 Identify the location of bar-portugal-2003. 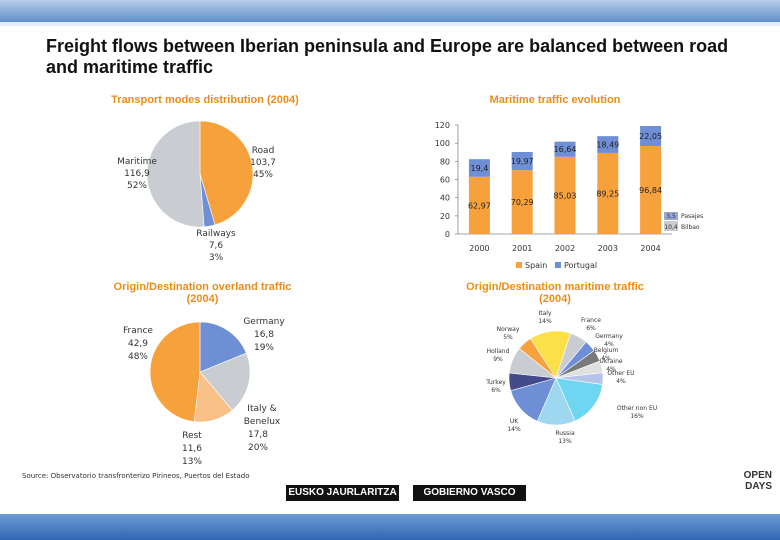
(608, 144).